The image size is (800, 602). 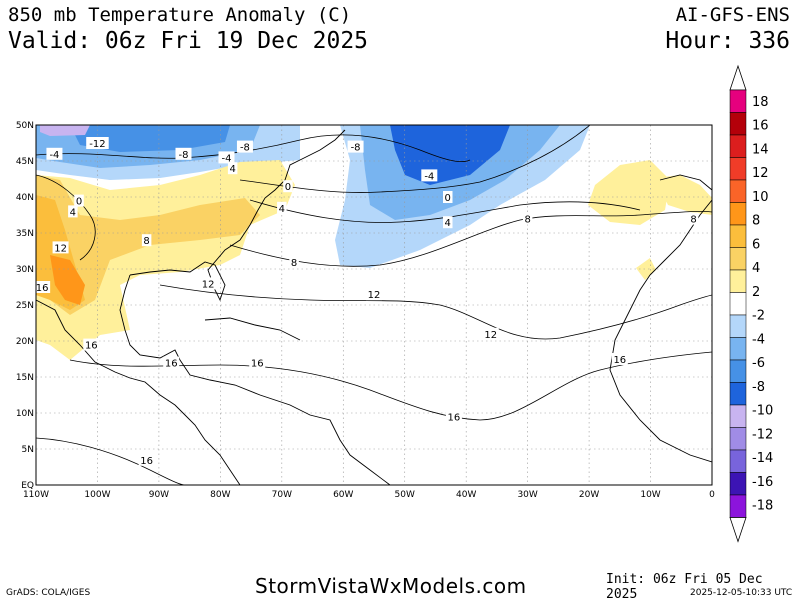 I want to click on forecast-hour: Hour: 336, so click(x=727, y=41).